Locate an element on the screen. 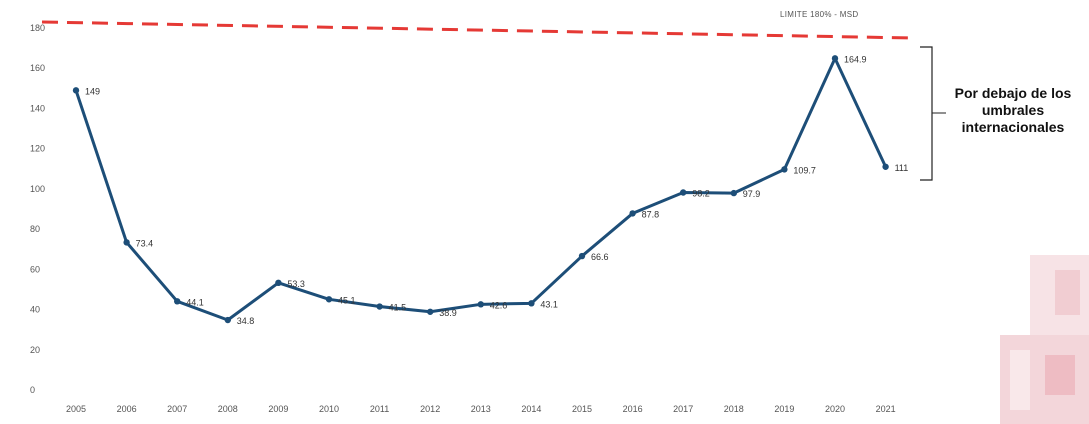  data-label: 66.6 is located at coordinates (600, 257).